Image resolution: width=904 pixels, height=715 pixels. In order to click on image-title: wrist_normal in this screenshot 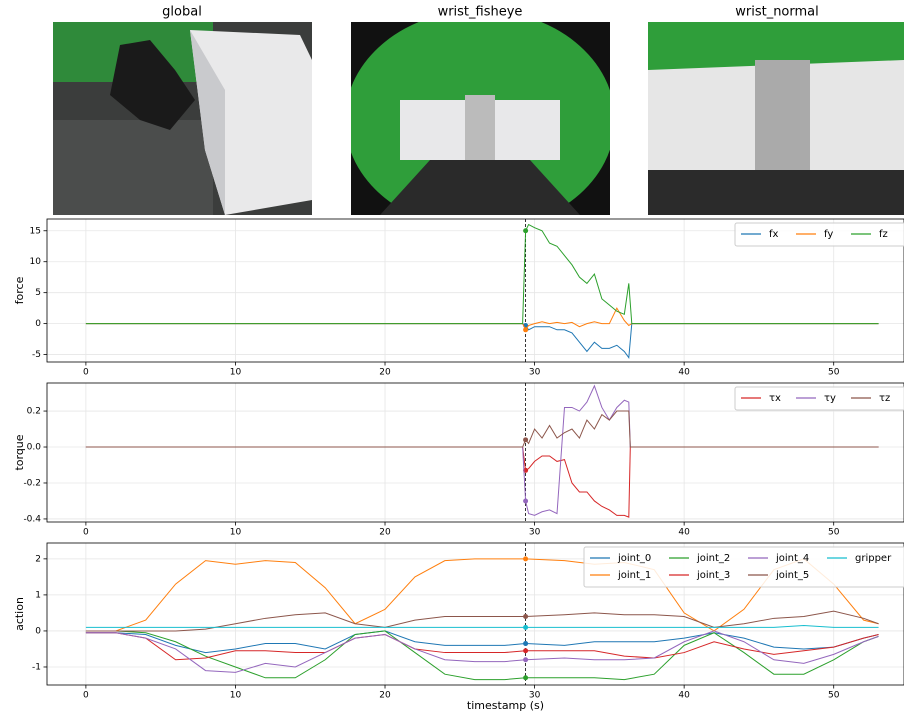, I will do `click(777, 12)`.